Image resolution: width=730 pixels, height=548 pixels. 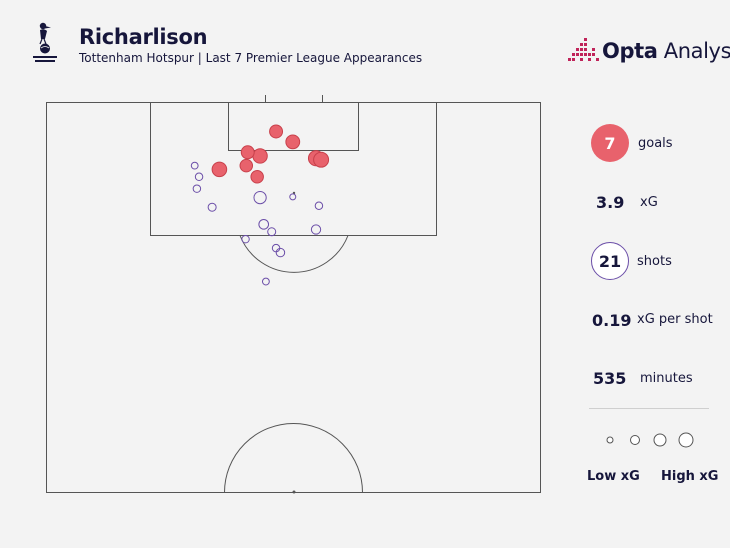 I want to click on minutes-value: 535, so click(x=610, y=378).